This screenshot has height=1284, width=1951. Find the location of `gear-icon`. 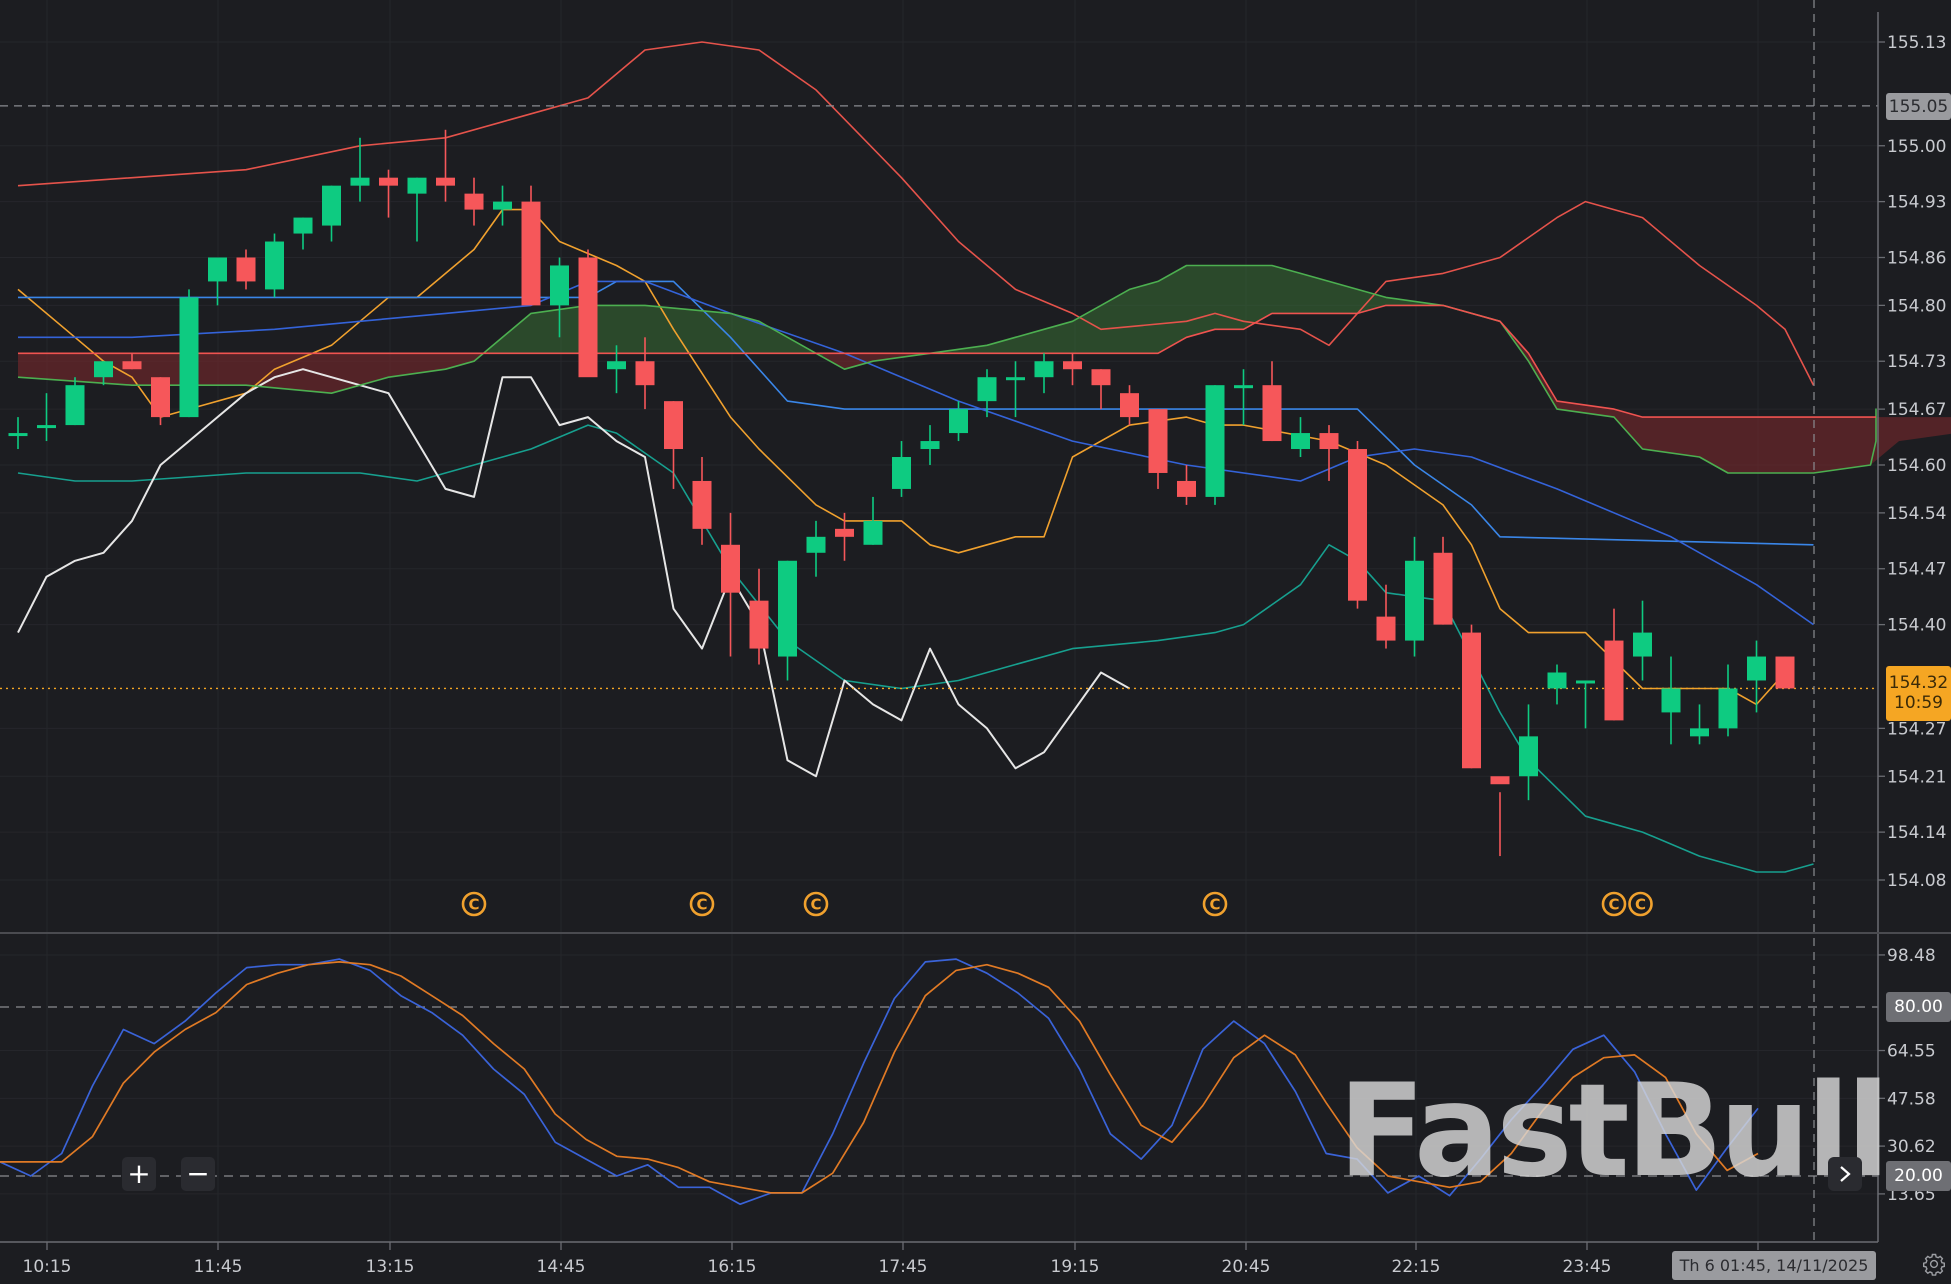

gear-icon is located at coordinates (1934, 1264).